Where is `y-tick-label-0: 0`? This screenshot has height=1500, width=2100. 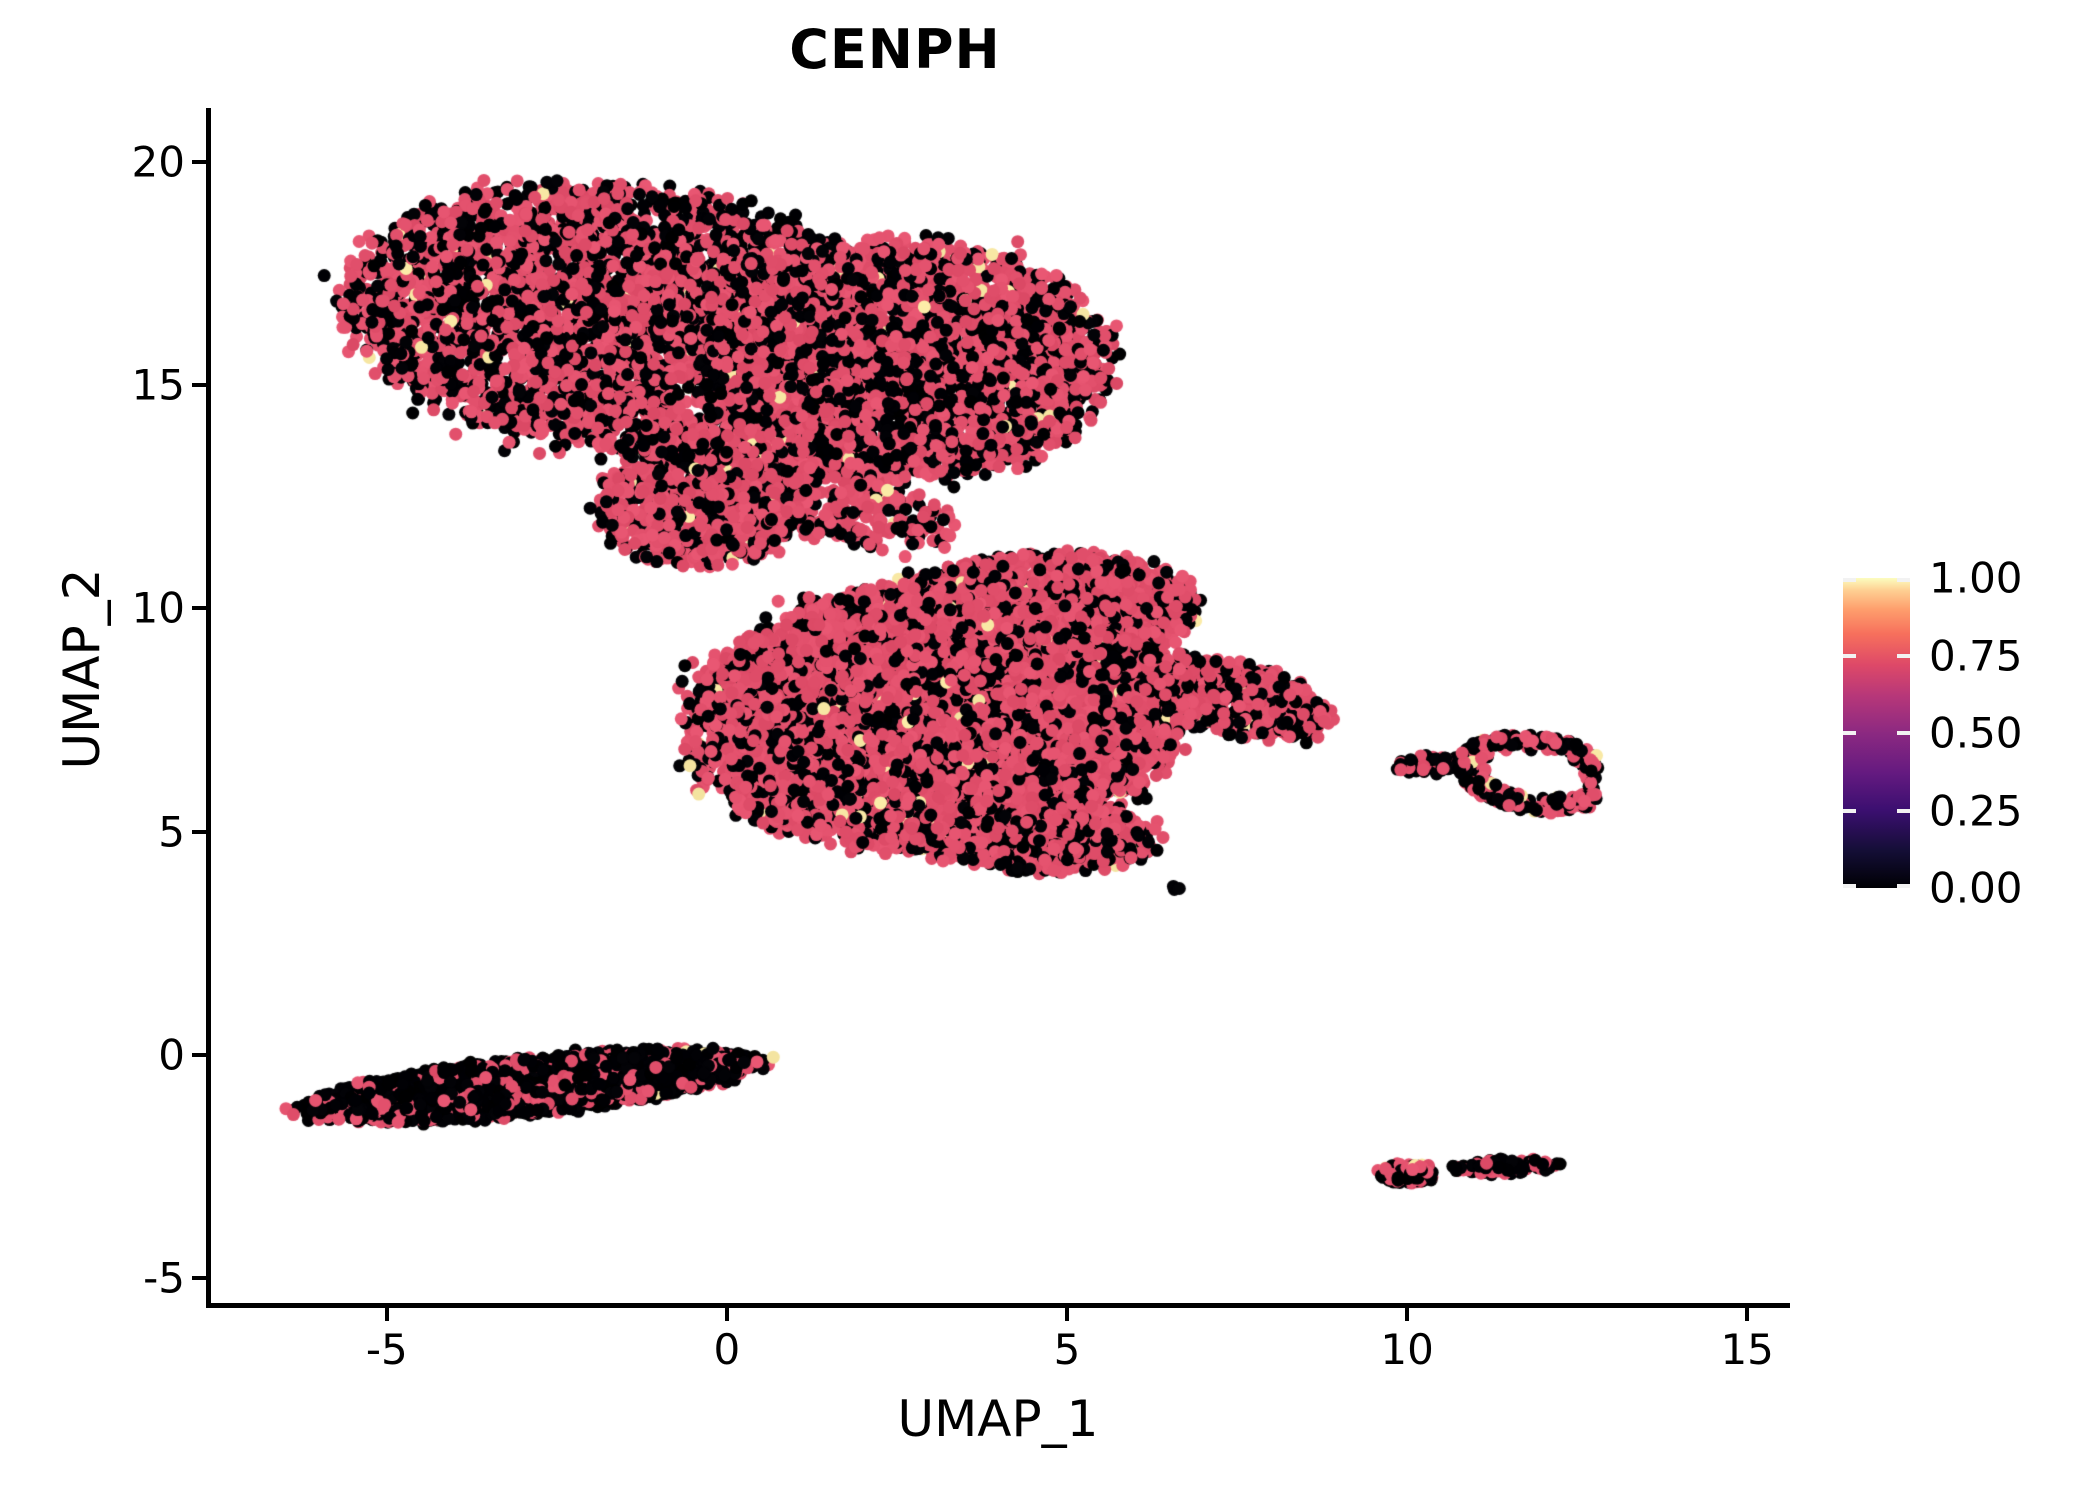
y-tick-label-0: 0 is located at coordinates (171, 1055).